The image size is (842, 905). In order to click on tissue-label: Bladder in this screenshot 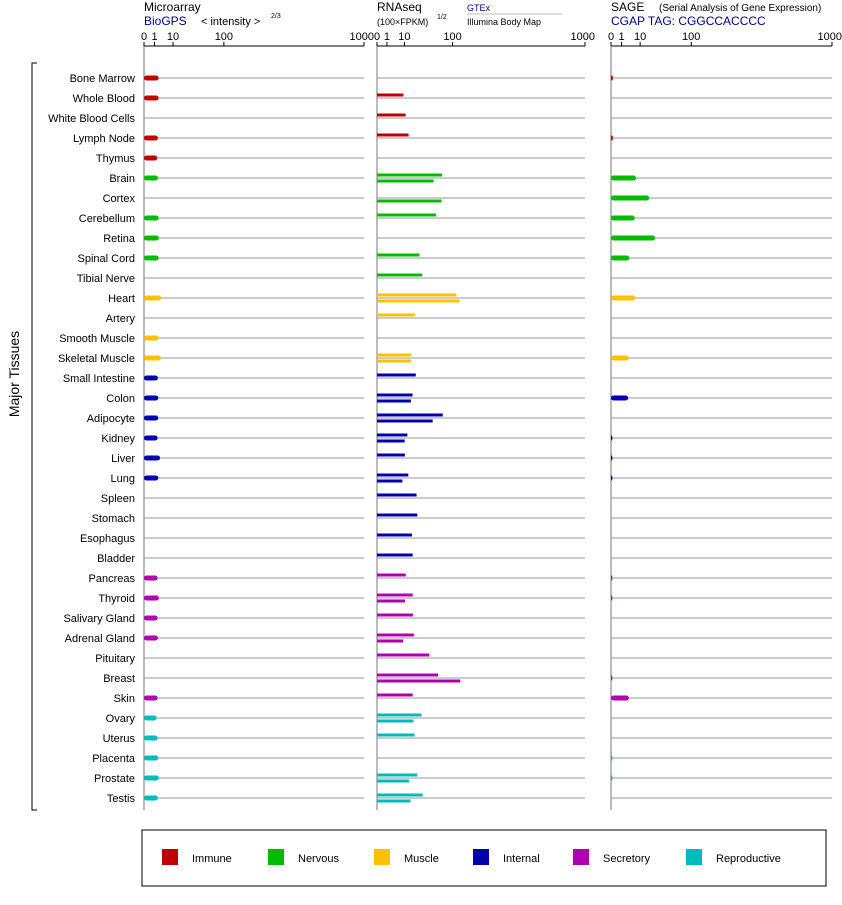, I will do `click(116, 559)`.